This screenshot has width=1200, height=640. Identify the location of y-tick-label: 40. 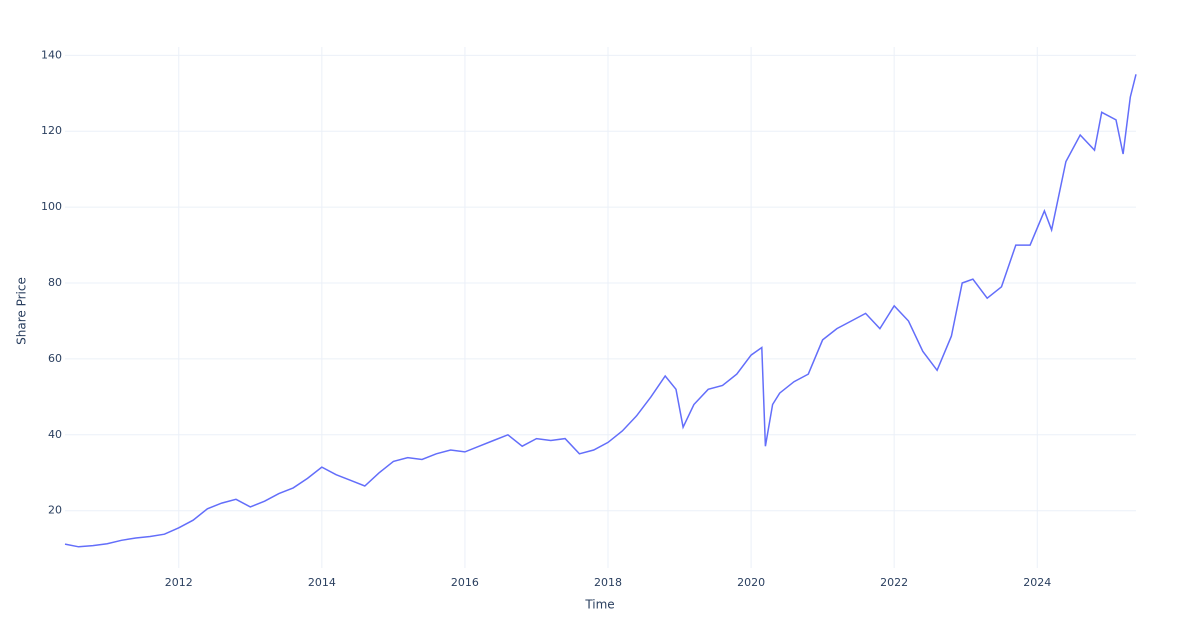
(55, 434).